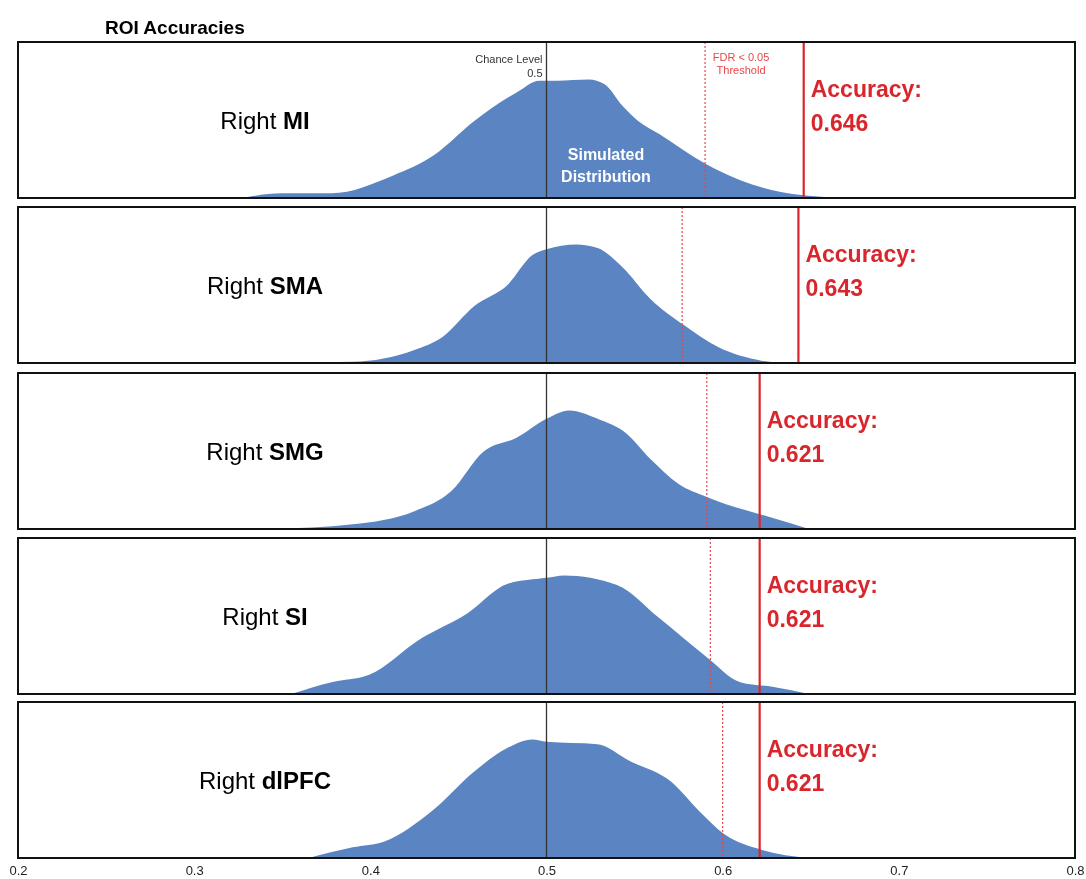 This screenshot has height=879, width=1086. What do you see at coordinates (509, 66) in the screenshot?
I see `ref-line-label: Chance Level 0.5` at bounding box center [509, 66].